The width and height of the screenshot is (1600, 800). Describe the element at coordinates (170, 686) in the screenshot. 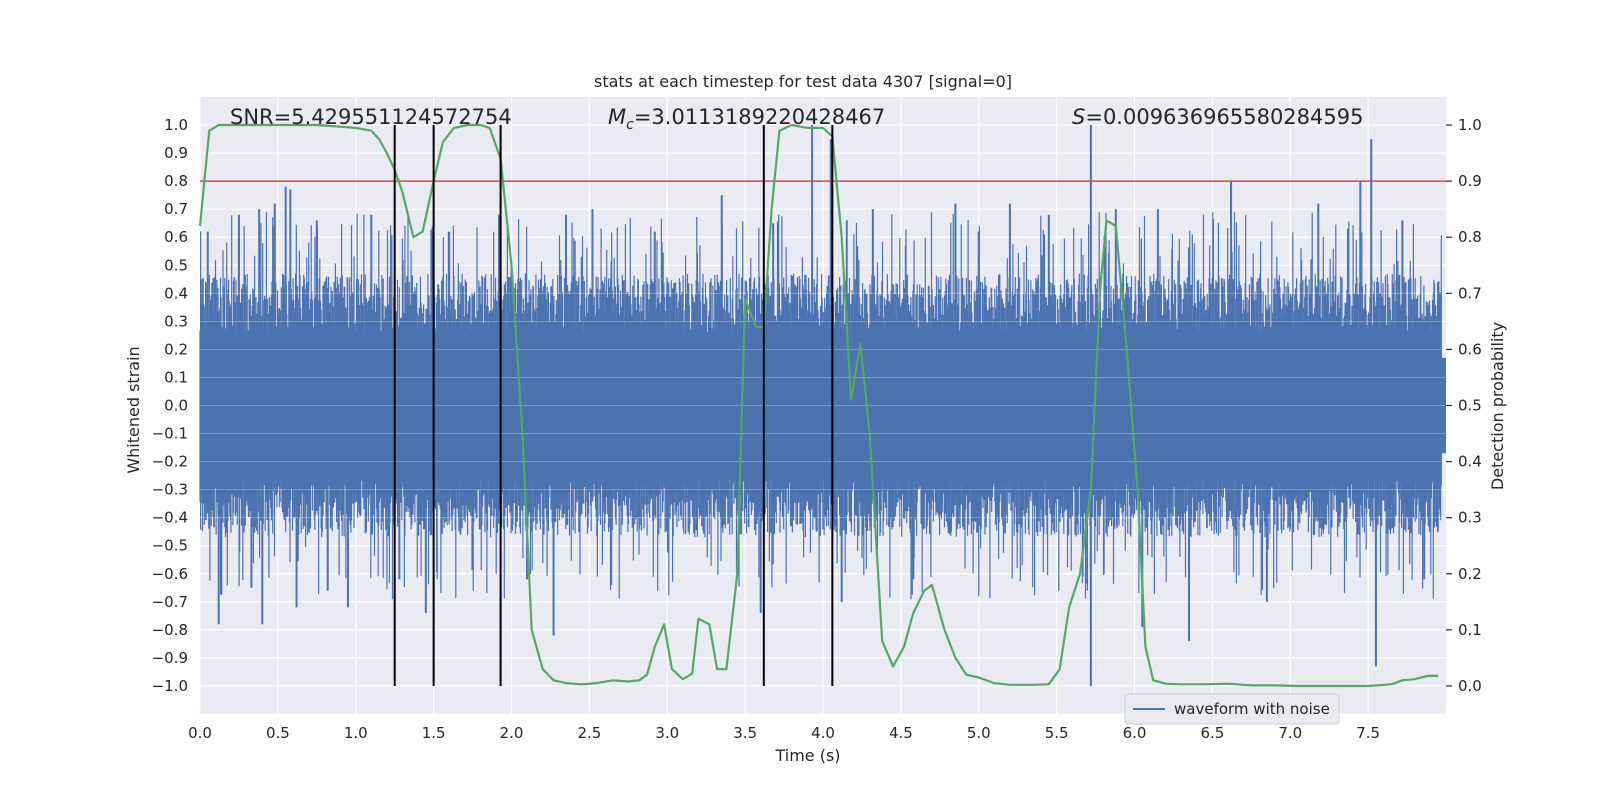

I see `y-tick-label: −1.0` at that location.